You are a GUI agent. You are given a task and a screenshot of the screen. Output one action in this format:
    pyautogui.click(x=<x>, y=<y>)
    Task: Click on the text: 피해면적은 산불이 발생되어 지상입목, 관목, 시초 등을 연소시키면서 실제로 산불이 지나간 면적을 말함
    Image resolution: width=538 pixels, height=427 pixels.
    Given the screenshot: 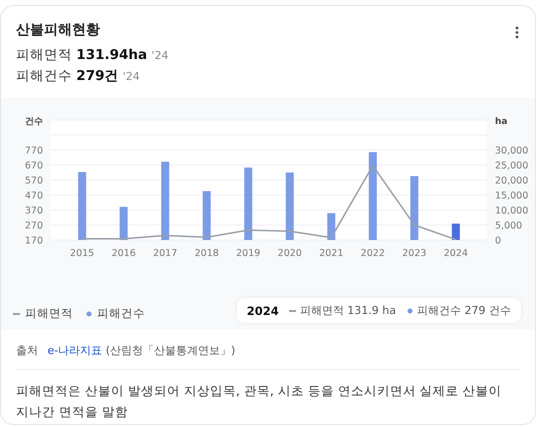 What is the action you would take?
    pyautogui.click(x=259, y=401)
    